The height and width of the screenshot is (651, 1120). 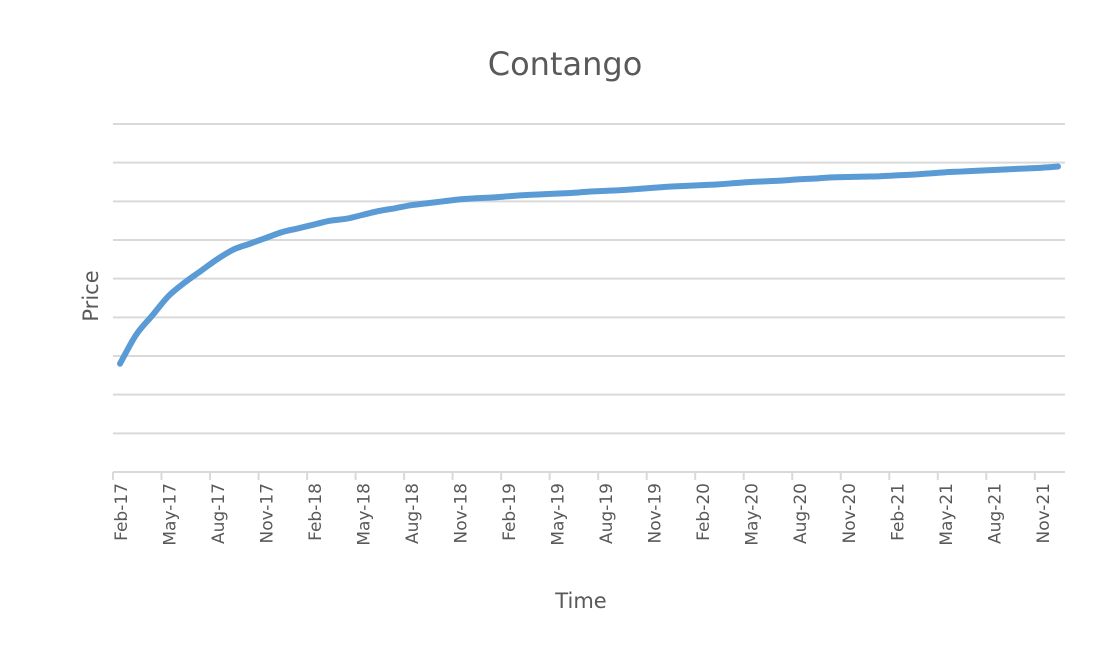 I want to click on x-tick-label: Feb-20, so click(x=704, y=512).